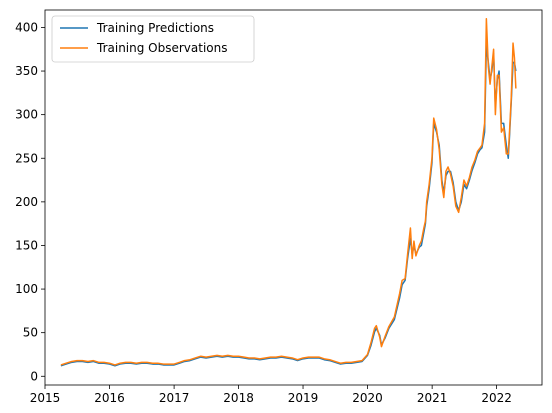 This screenshot has height=413, width=552. I want to click on legend-label-predictions: Training Predictions, so click(155, 28).